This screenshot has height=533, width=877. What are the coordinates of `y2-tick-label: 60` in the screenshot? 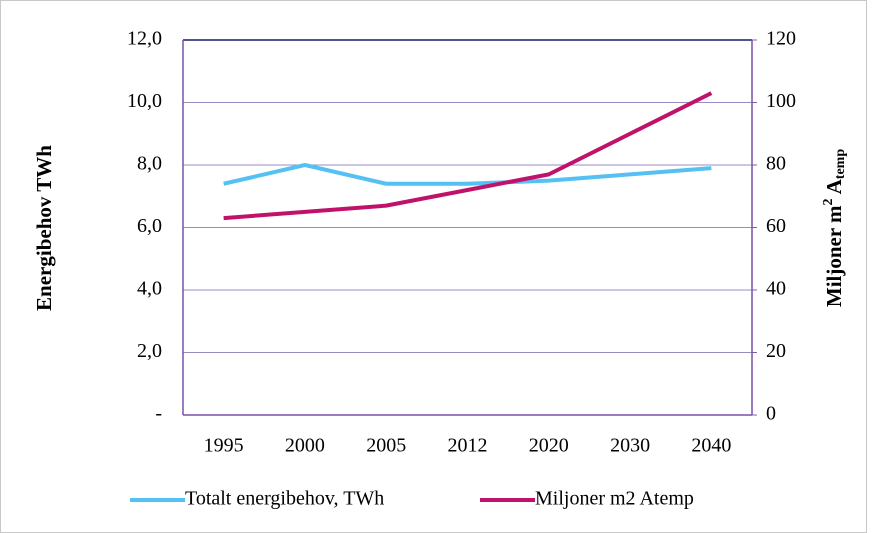 It's located at (776, 226).